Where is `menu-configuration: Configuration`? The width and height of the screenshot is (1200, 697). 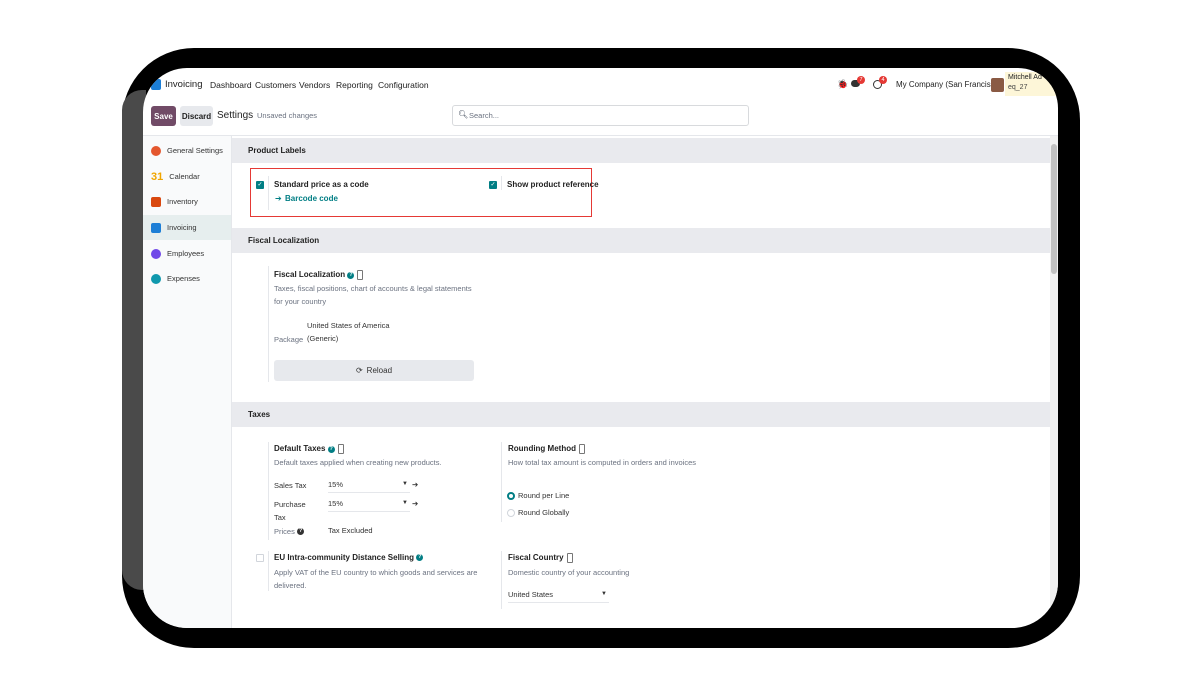 menu-configuration: Configuration is located at coordinates (403, 85).